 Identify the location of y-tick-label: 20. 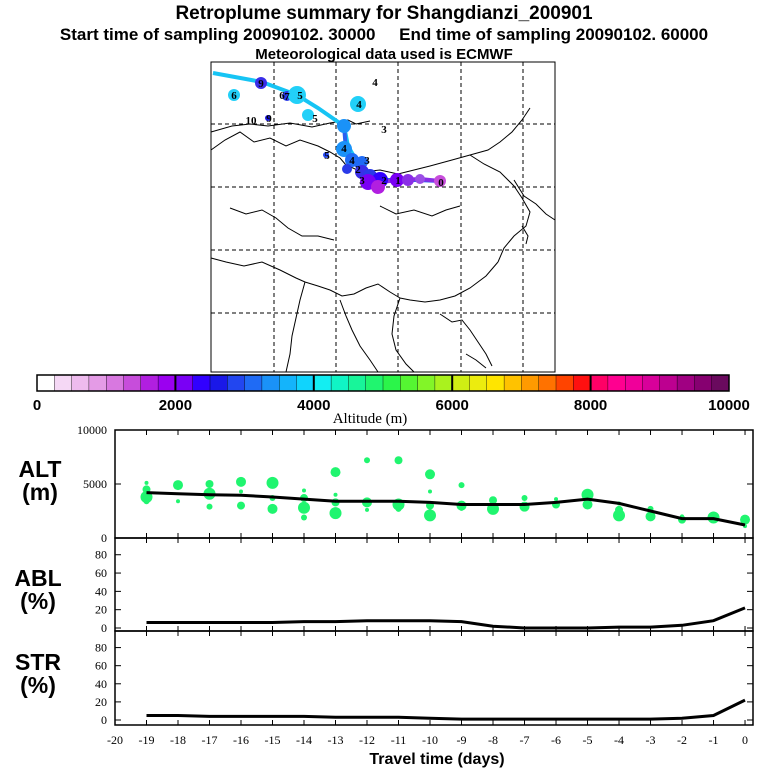
(101, 702).